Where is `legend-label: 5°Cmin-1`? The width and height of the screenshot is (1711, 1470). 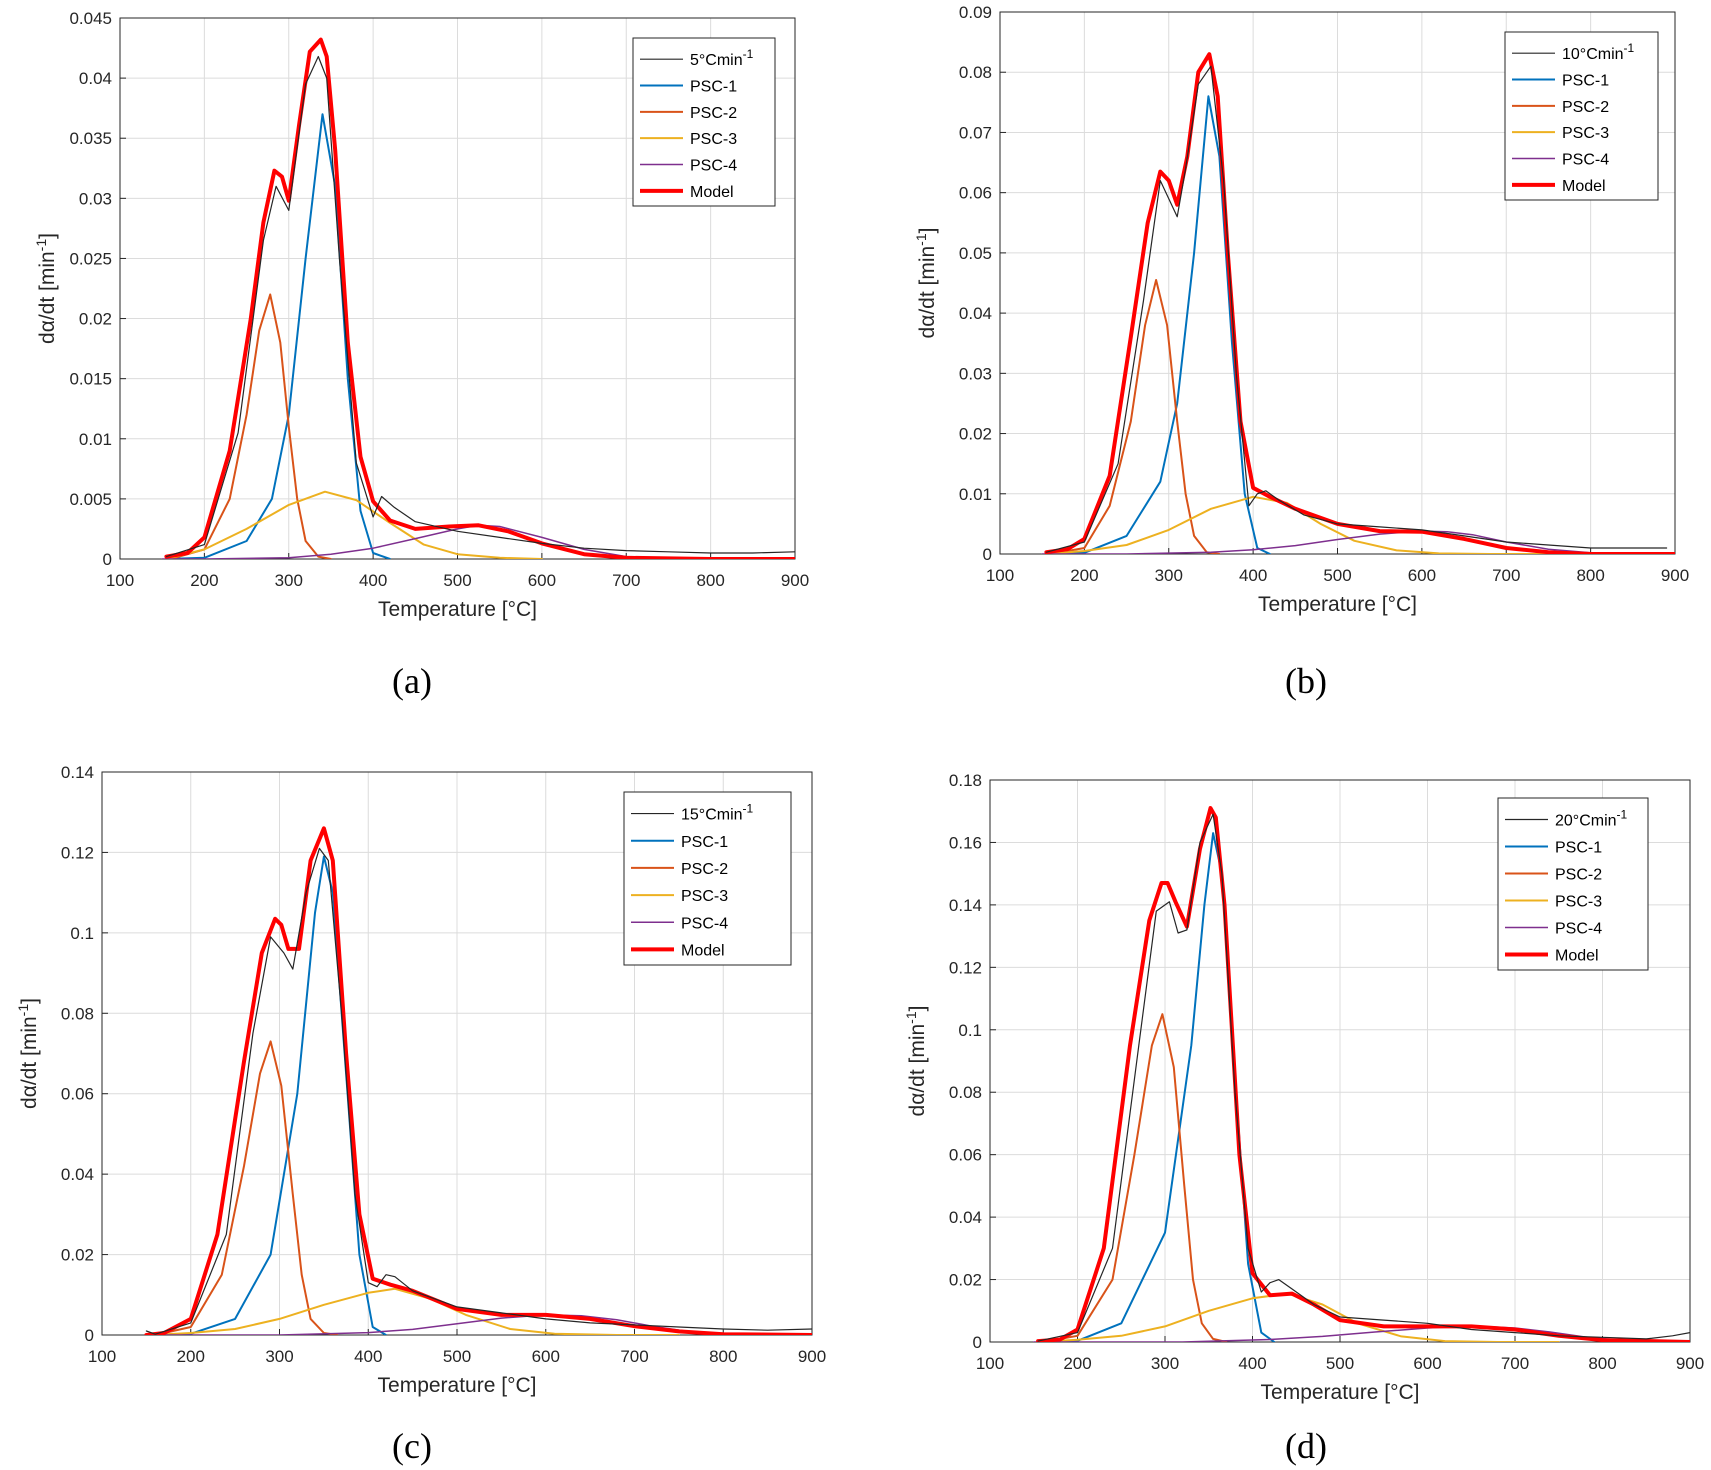
legend-label: 5°Cmin-1 is located at coordinates (722, 58).